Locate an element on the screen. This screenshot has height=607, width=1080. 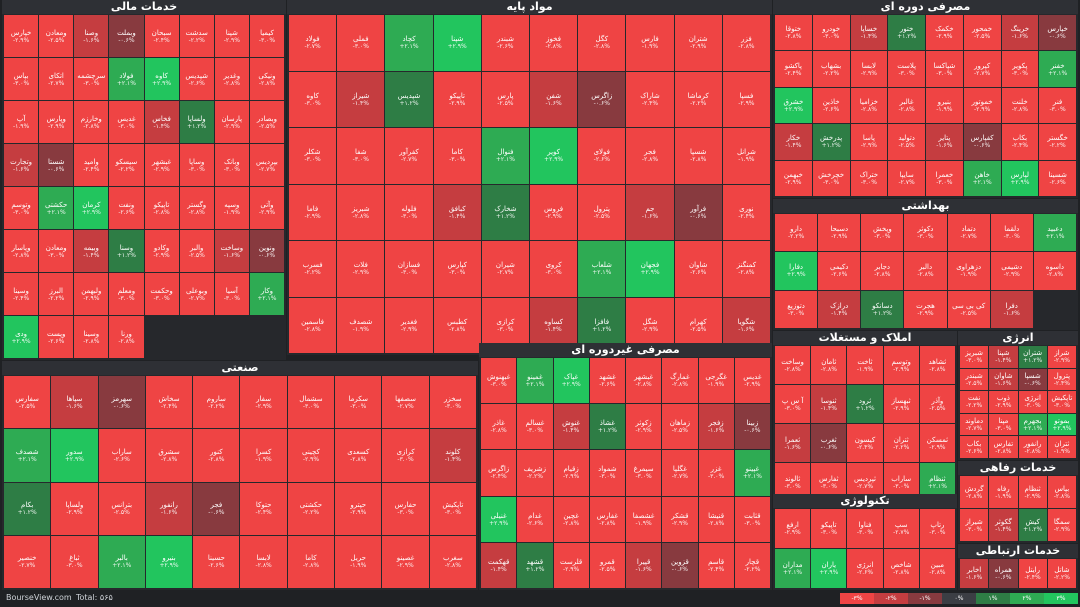
stock-tile: خساپا -۱.۴% is located at coordinates (869, 33).